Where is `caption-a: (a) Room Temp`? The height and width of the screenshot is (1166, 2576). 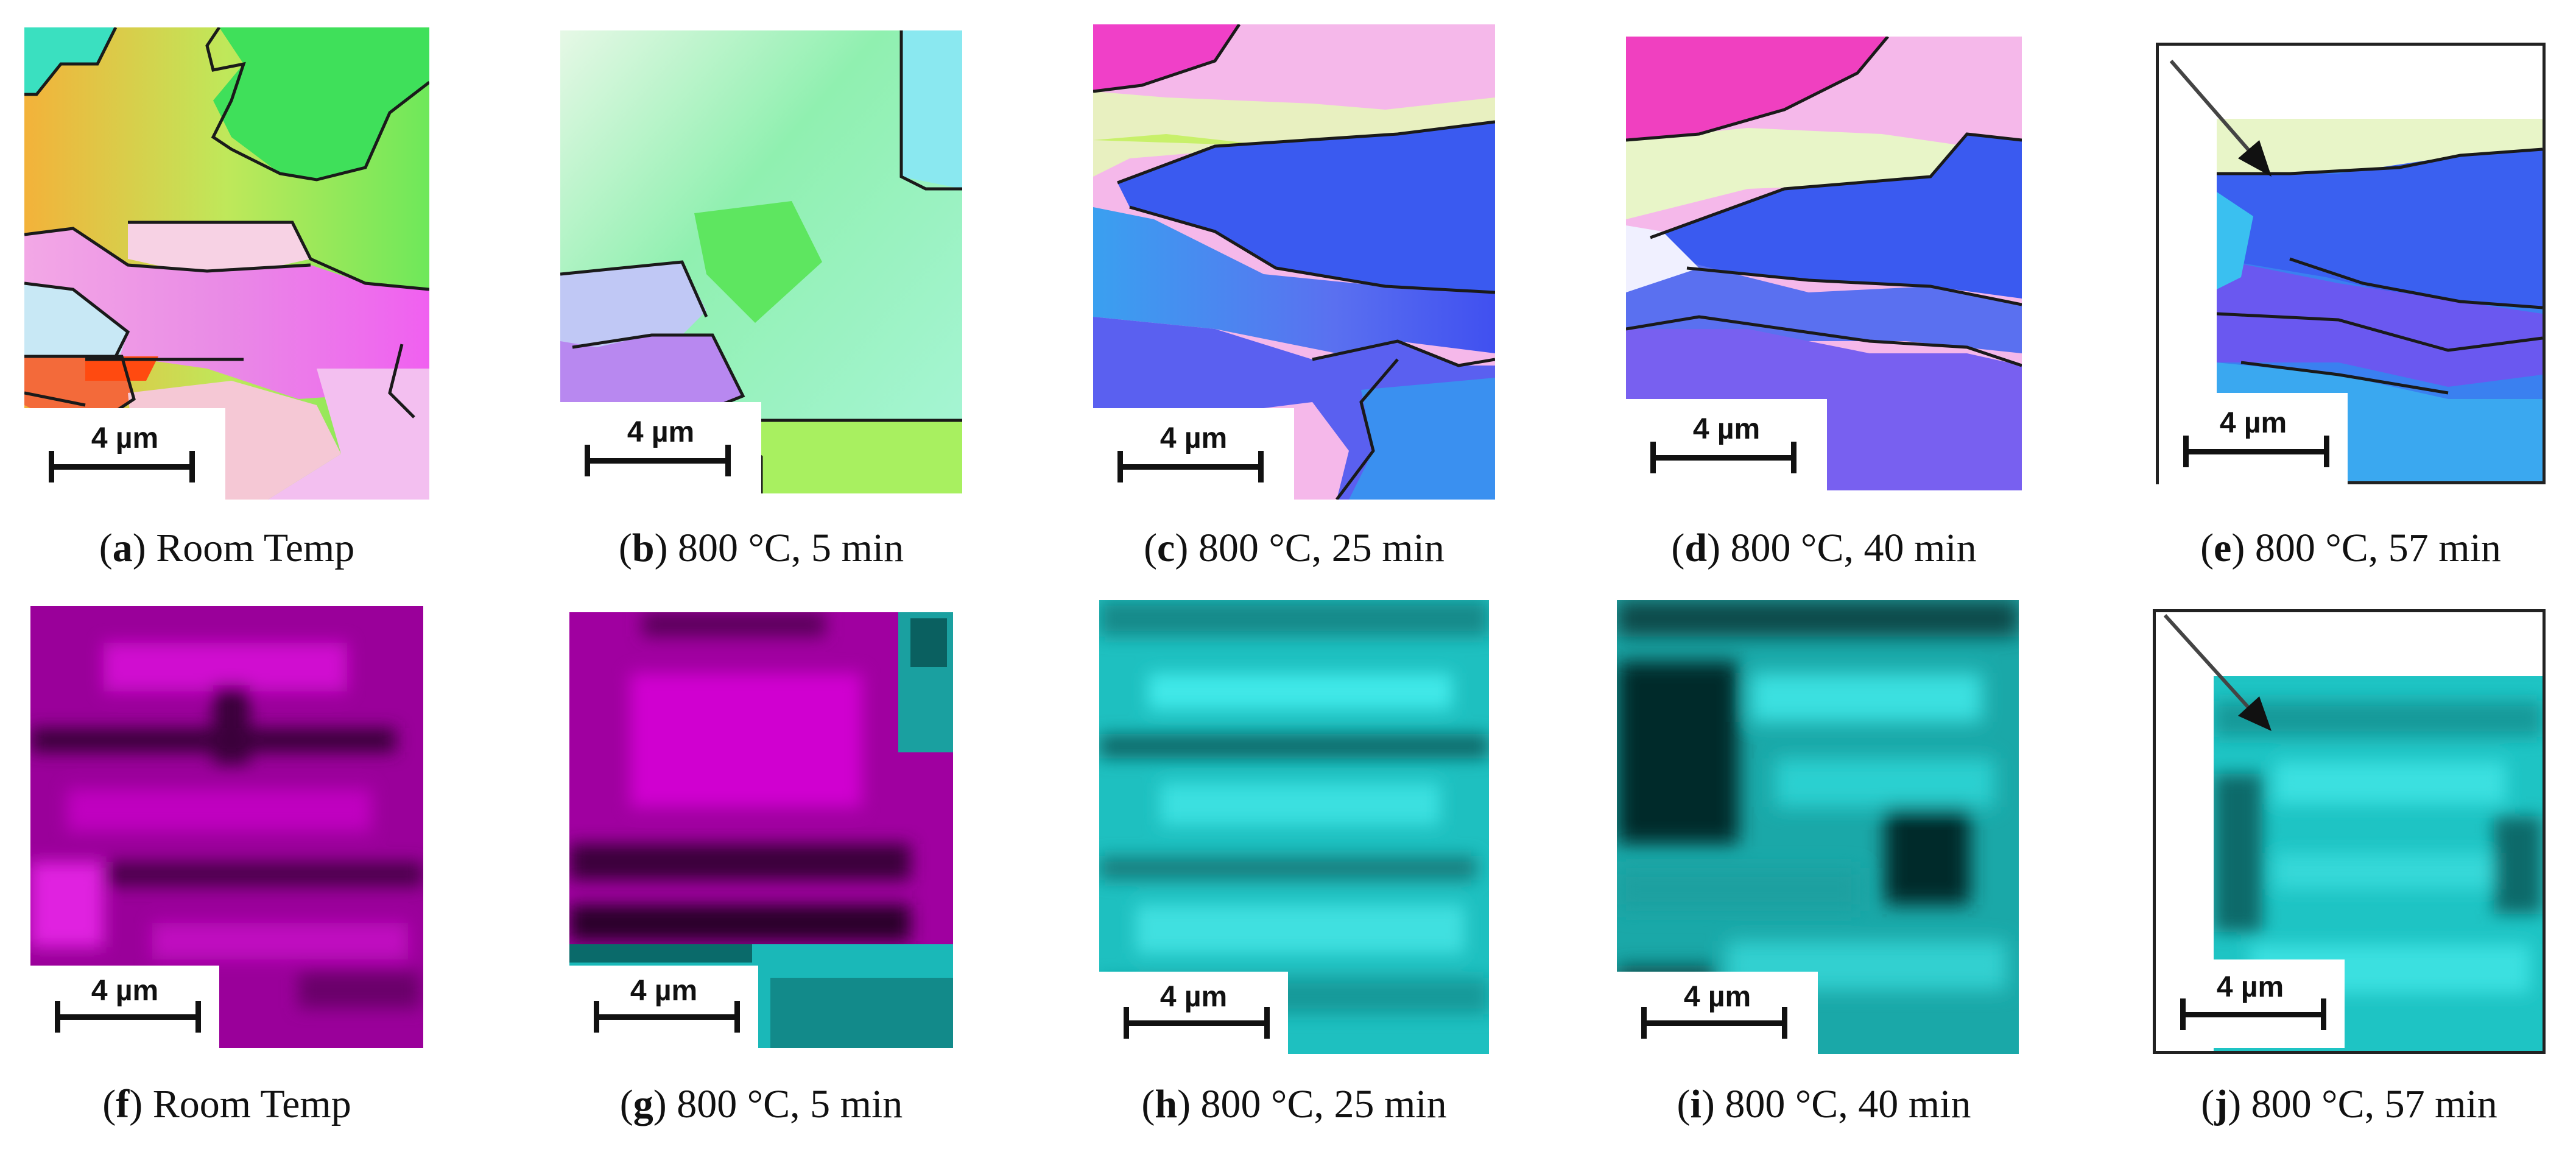
caption-a: (a) Room Temp is located at coordinates (227, 548).